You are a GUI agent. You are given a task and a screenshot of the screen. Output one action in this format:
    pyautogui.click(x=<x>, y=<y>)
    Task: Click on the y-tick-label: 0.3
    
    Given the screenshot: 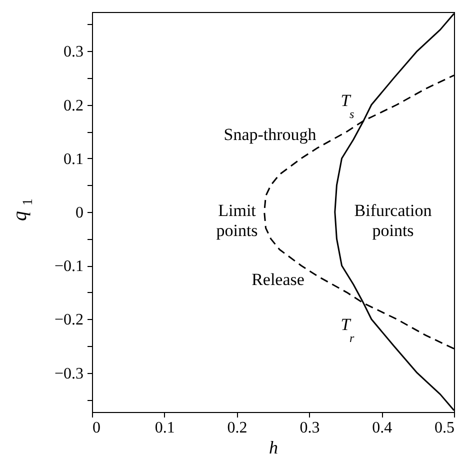 What is the action you would take?
    pyautogui.click(x=74, y=52)
    